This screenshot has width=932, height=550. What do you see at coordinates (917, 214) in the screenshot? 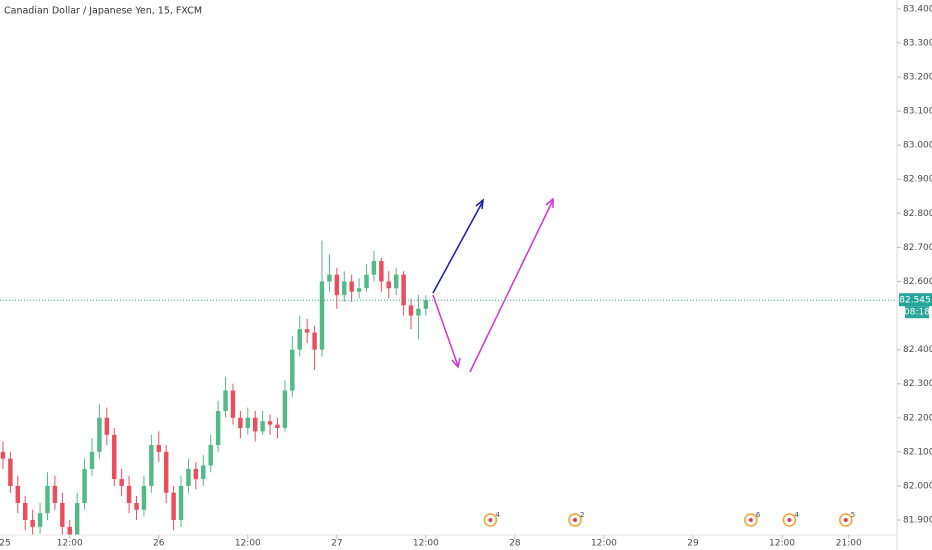
I see `y-tick-label: 82.800` at bounding box center [917, 214].